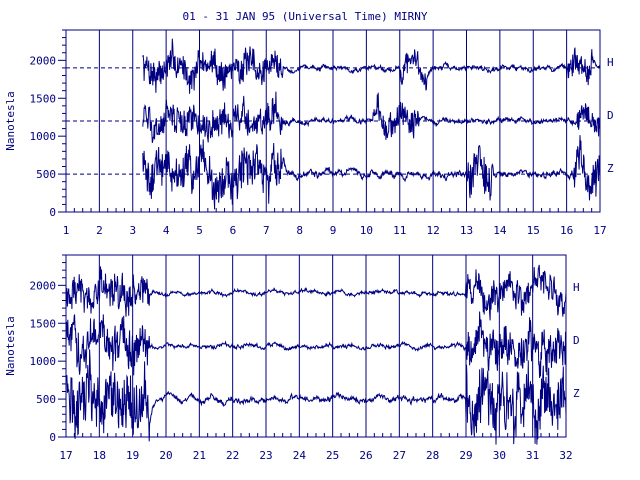 This screenshot has width=640, height=480. Describe the element at coordinates (433, 230) in the screenshot. I see `x-tick-label: 12` at that location.